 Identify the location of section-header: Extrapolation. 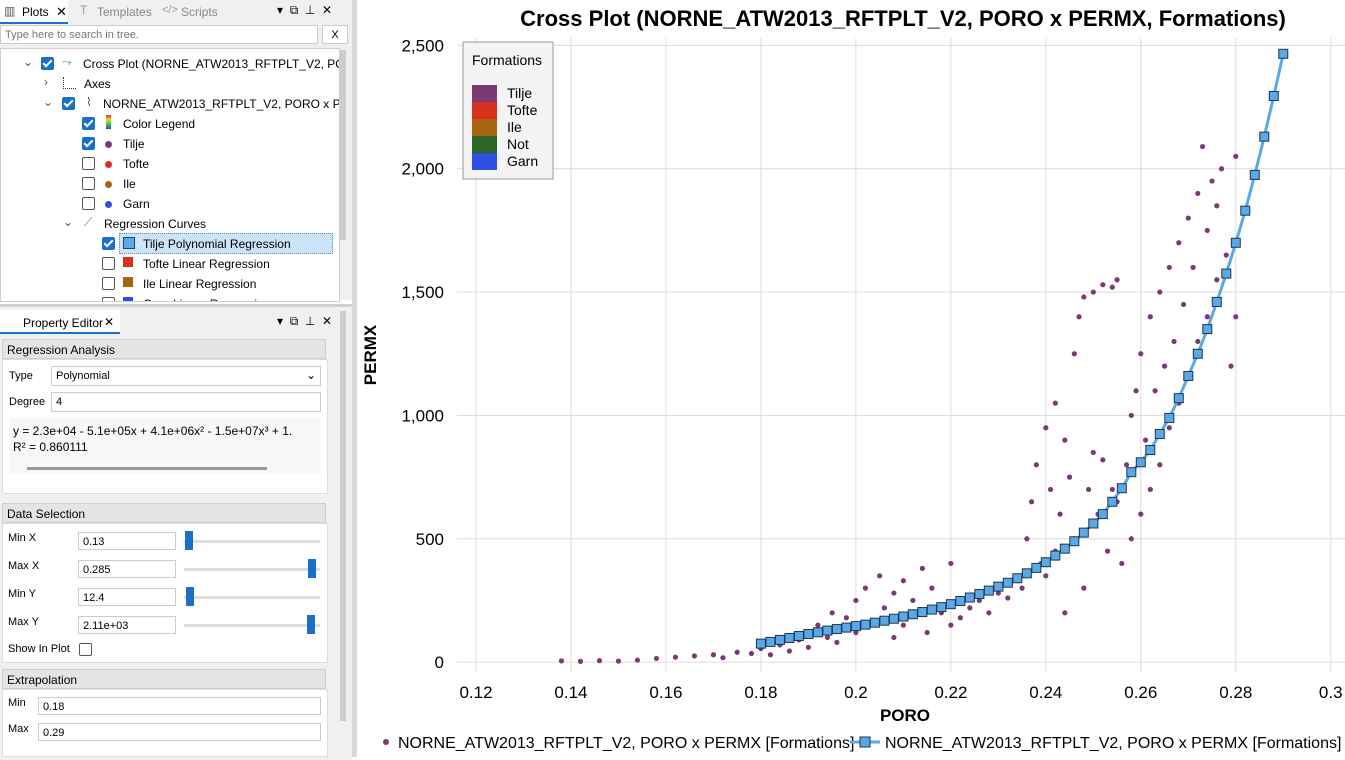
(164, 679).